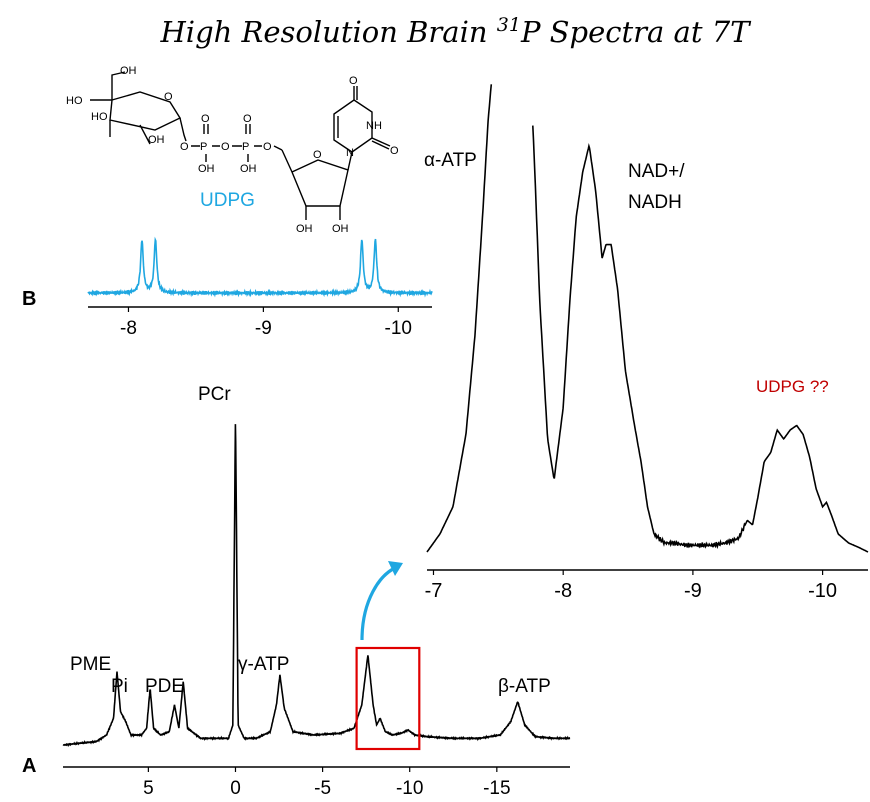  I want to click on udpg-label: UDPG, so click(227, 200).